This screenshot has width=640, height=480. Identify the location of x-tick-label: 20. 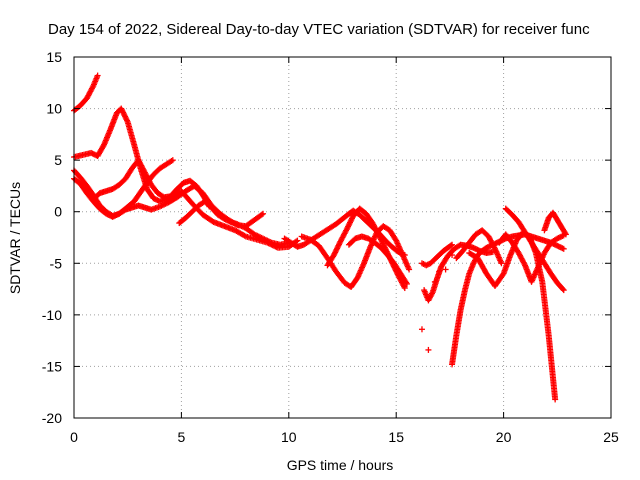
(504, 437).